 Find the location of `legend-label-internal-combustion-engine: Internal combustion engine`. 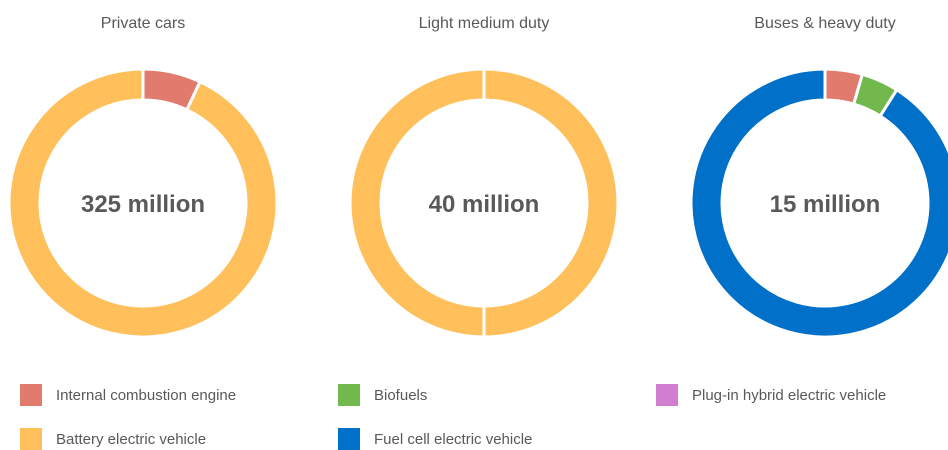

legend-label-internal-combustion-engine: Internal combustion engine is located at coordinates (146, 395).